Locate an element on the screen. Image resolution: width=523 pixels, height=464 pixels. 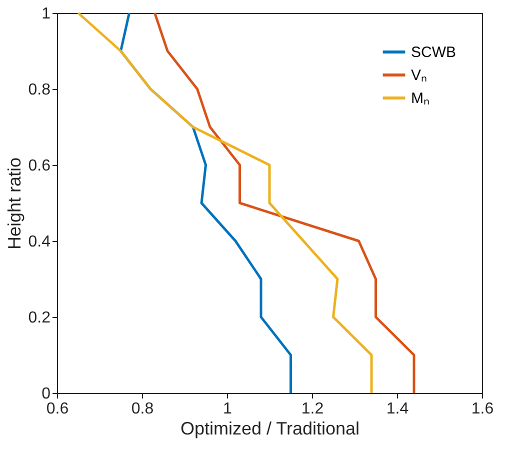
legend-label: SCWB is located at coordinates (433, 52).